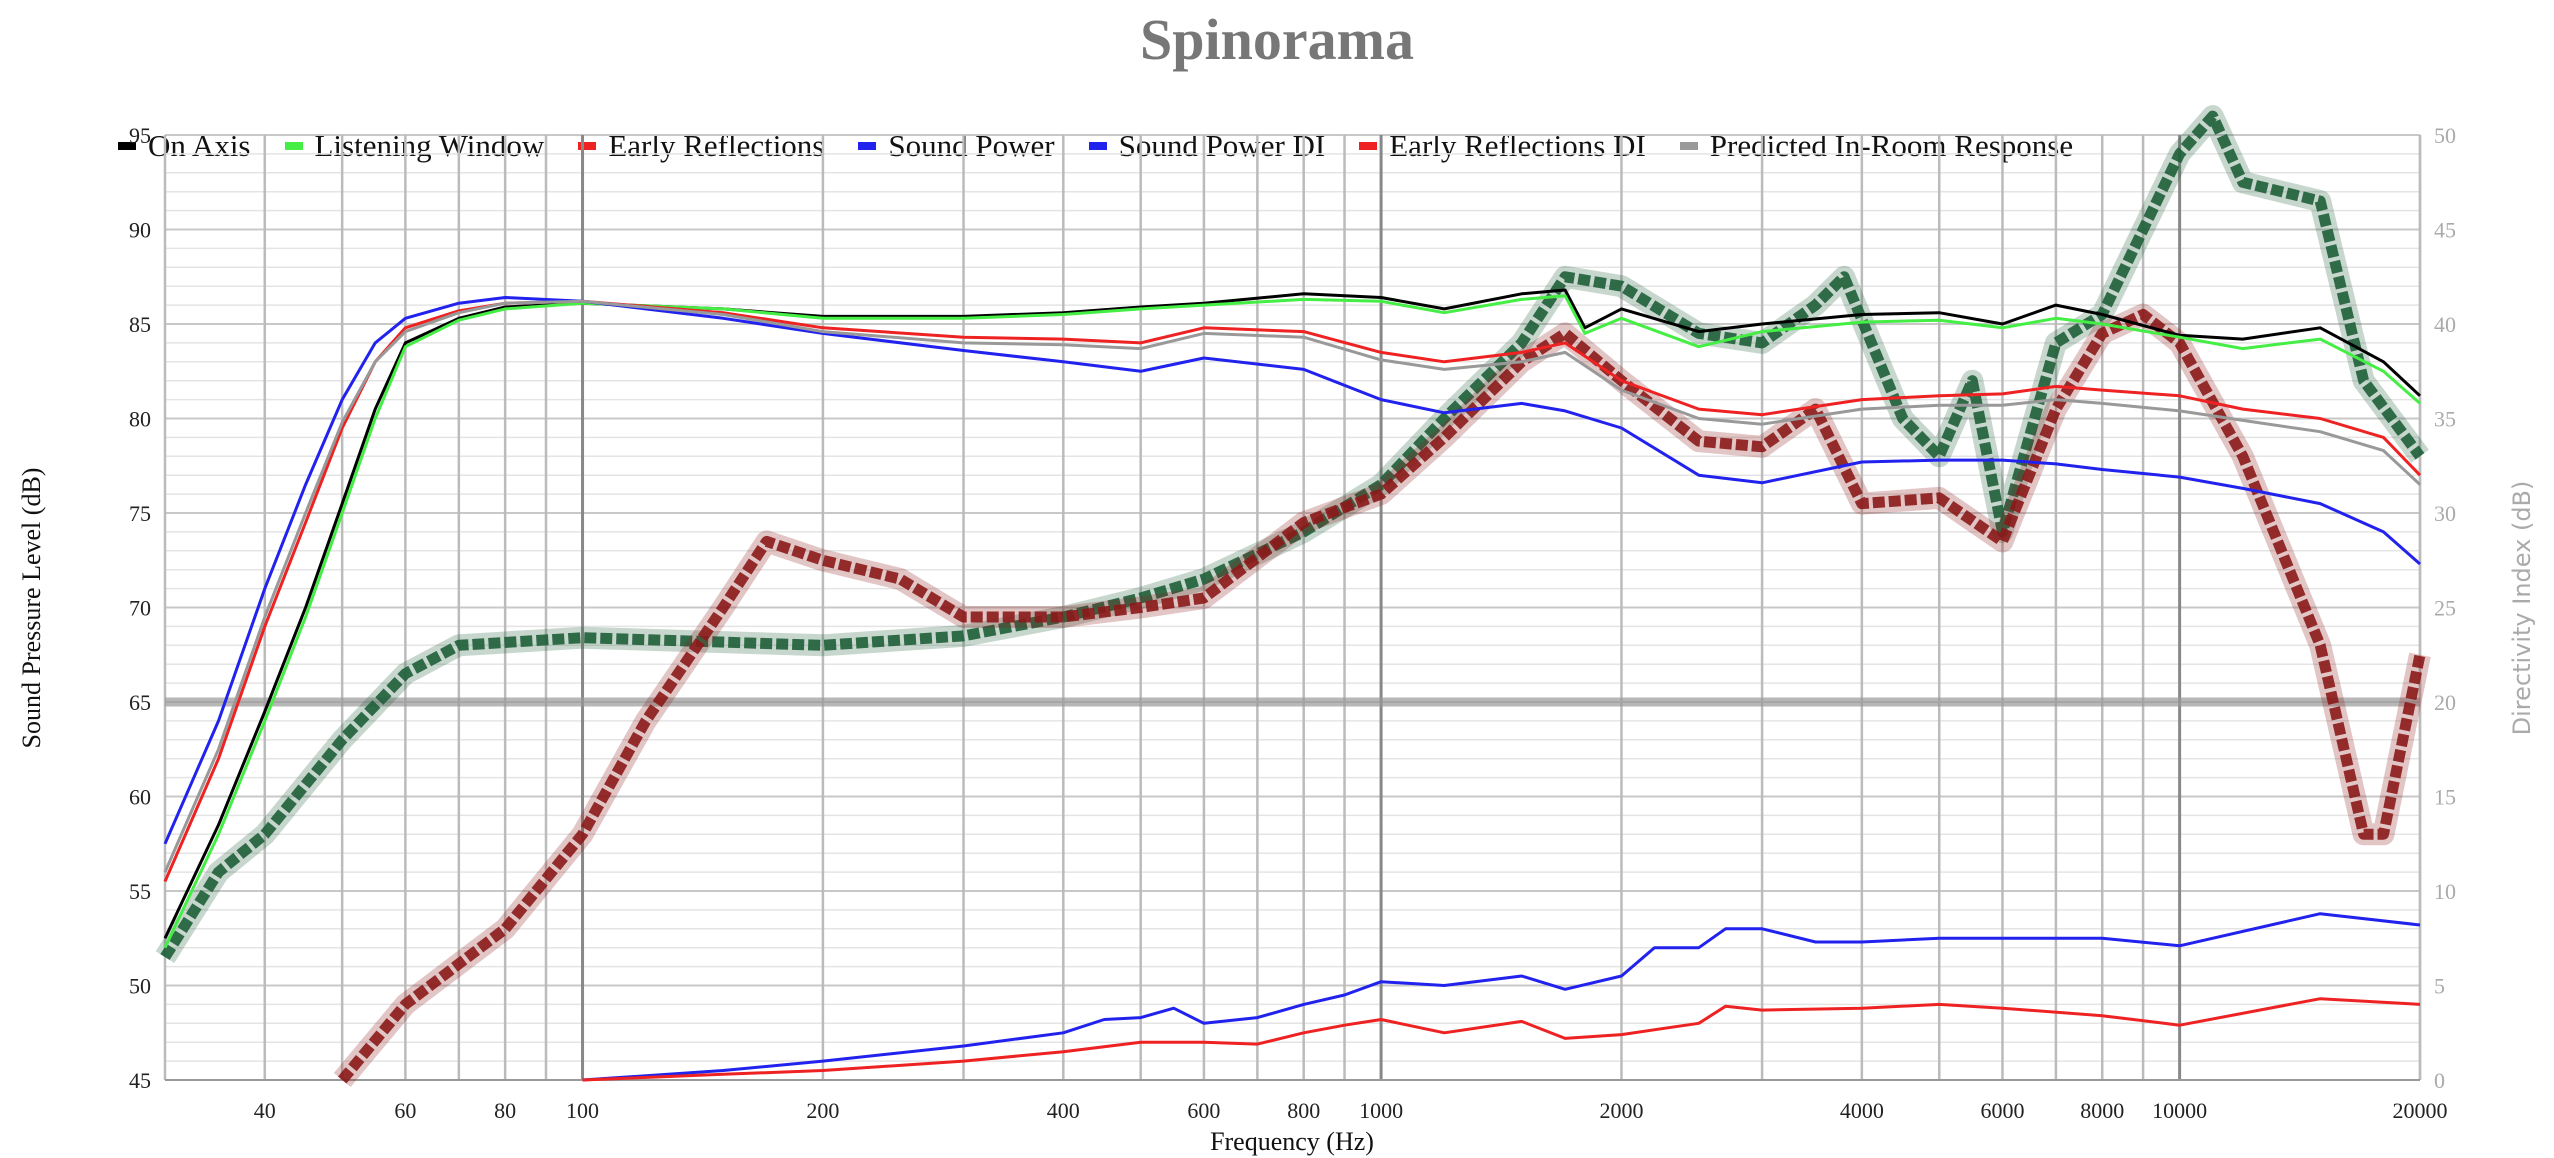 This screenshot has height=1158, width=2554. I want to click on series-early-reflections-di, so click(1501, 1039).